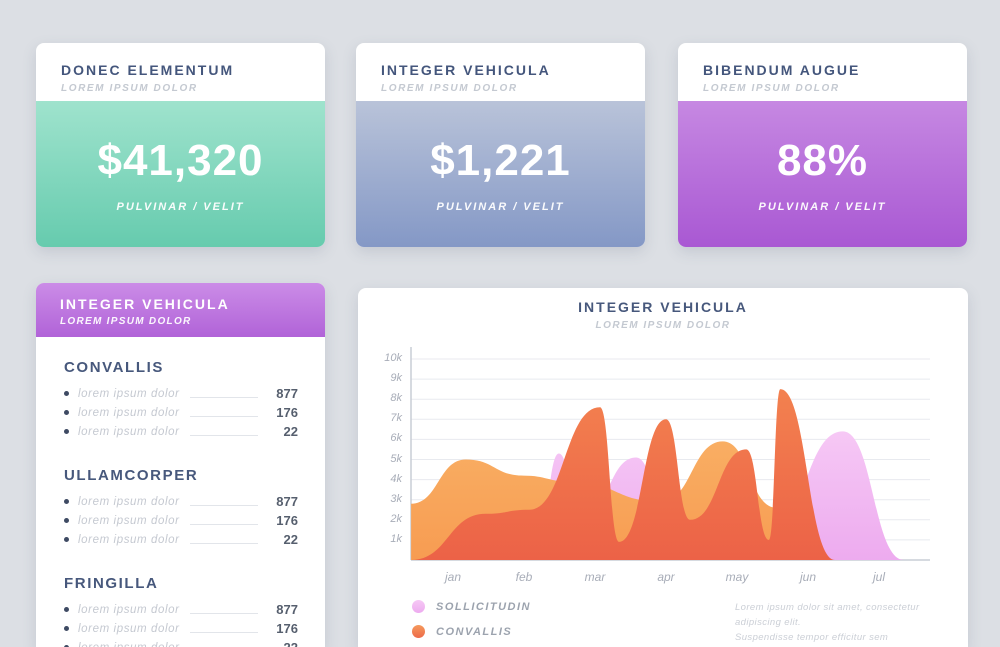  I want to click on chart-card-header: INTEGER VEHICULA LOREM IPSUM DOLOR, so click(663, 315).